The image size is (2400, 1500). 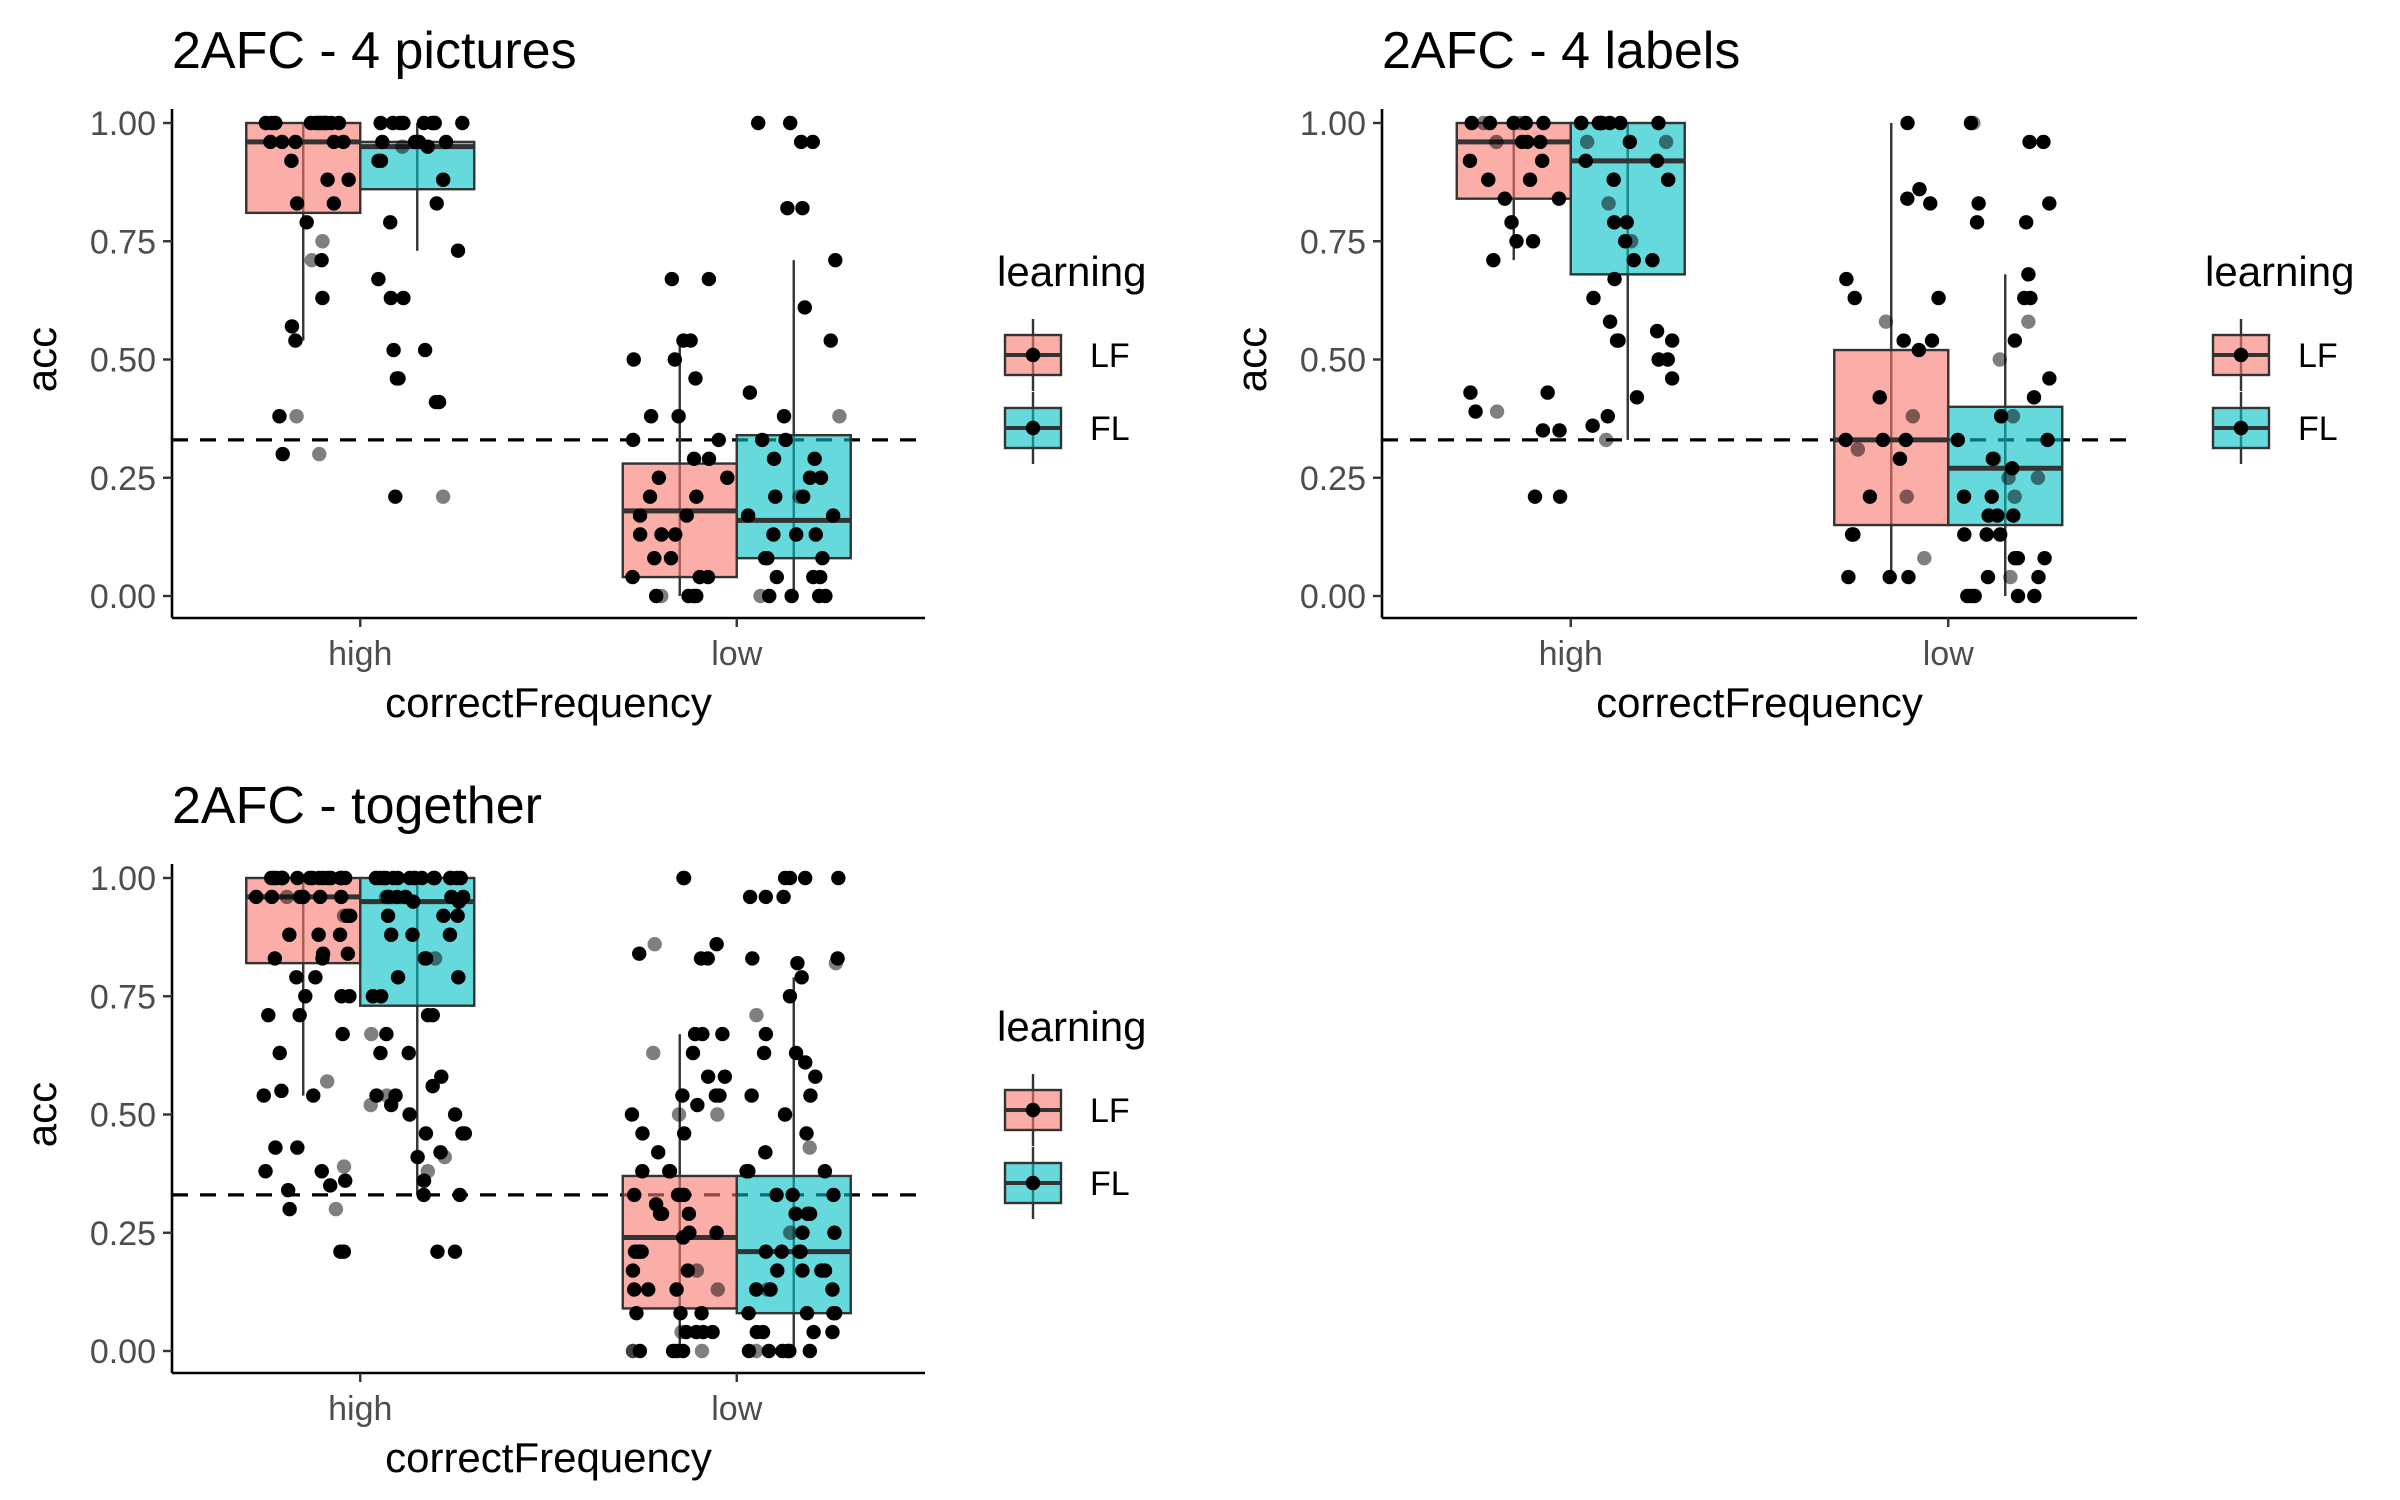 What do you see at coordinates (548, 702) in the screenshot?
I see `x-axis-title: correctFrequency` at bounding box center [548, 702].